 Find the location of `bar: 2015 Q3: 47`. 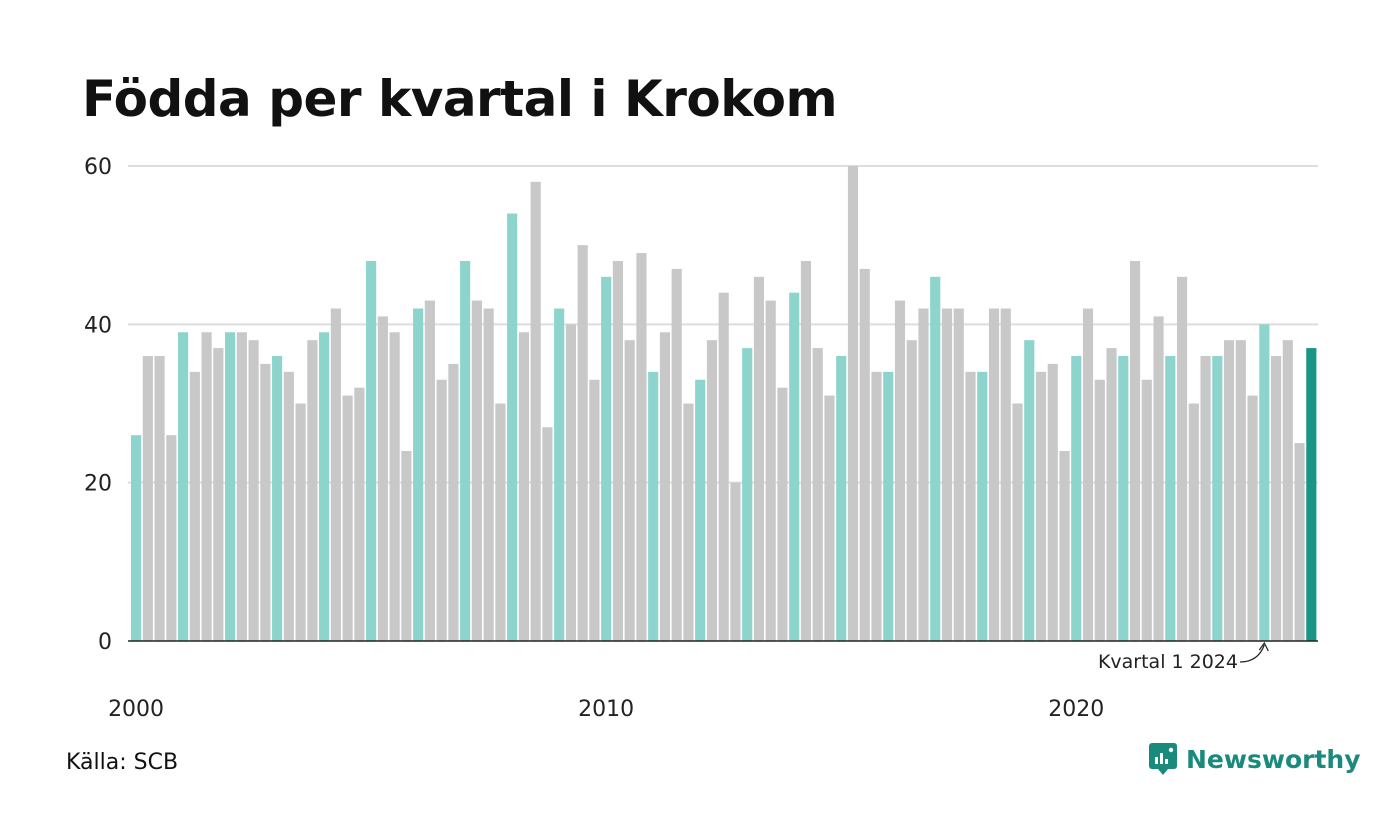

bar: 2015 Q3: 47 is located at coordinates (864, 454).